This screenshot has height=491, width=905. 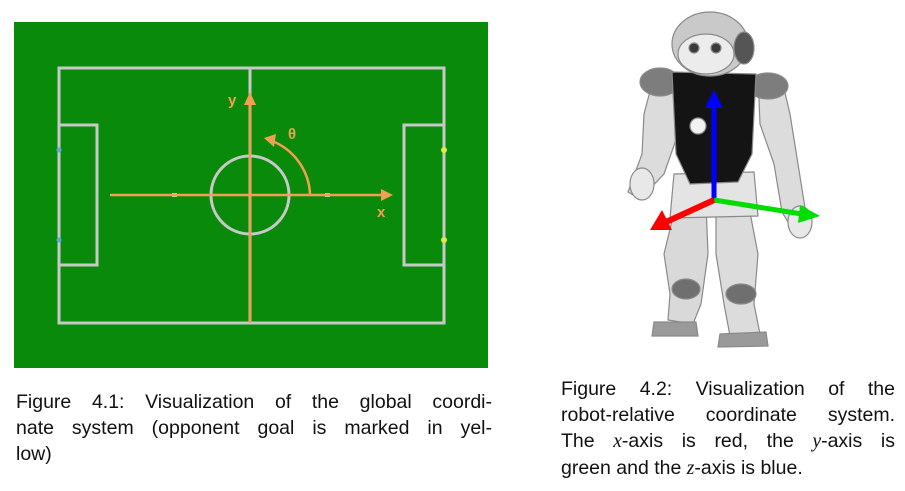 I want to click on theta-label: θ, so click(x=292, y=134).